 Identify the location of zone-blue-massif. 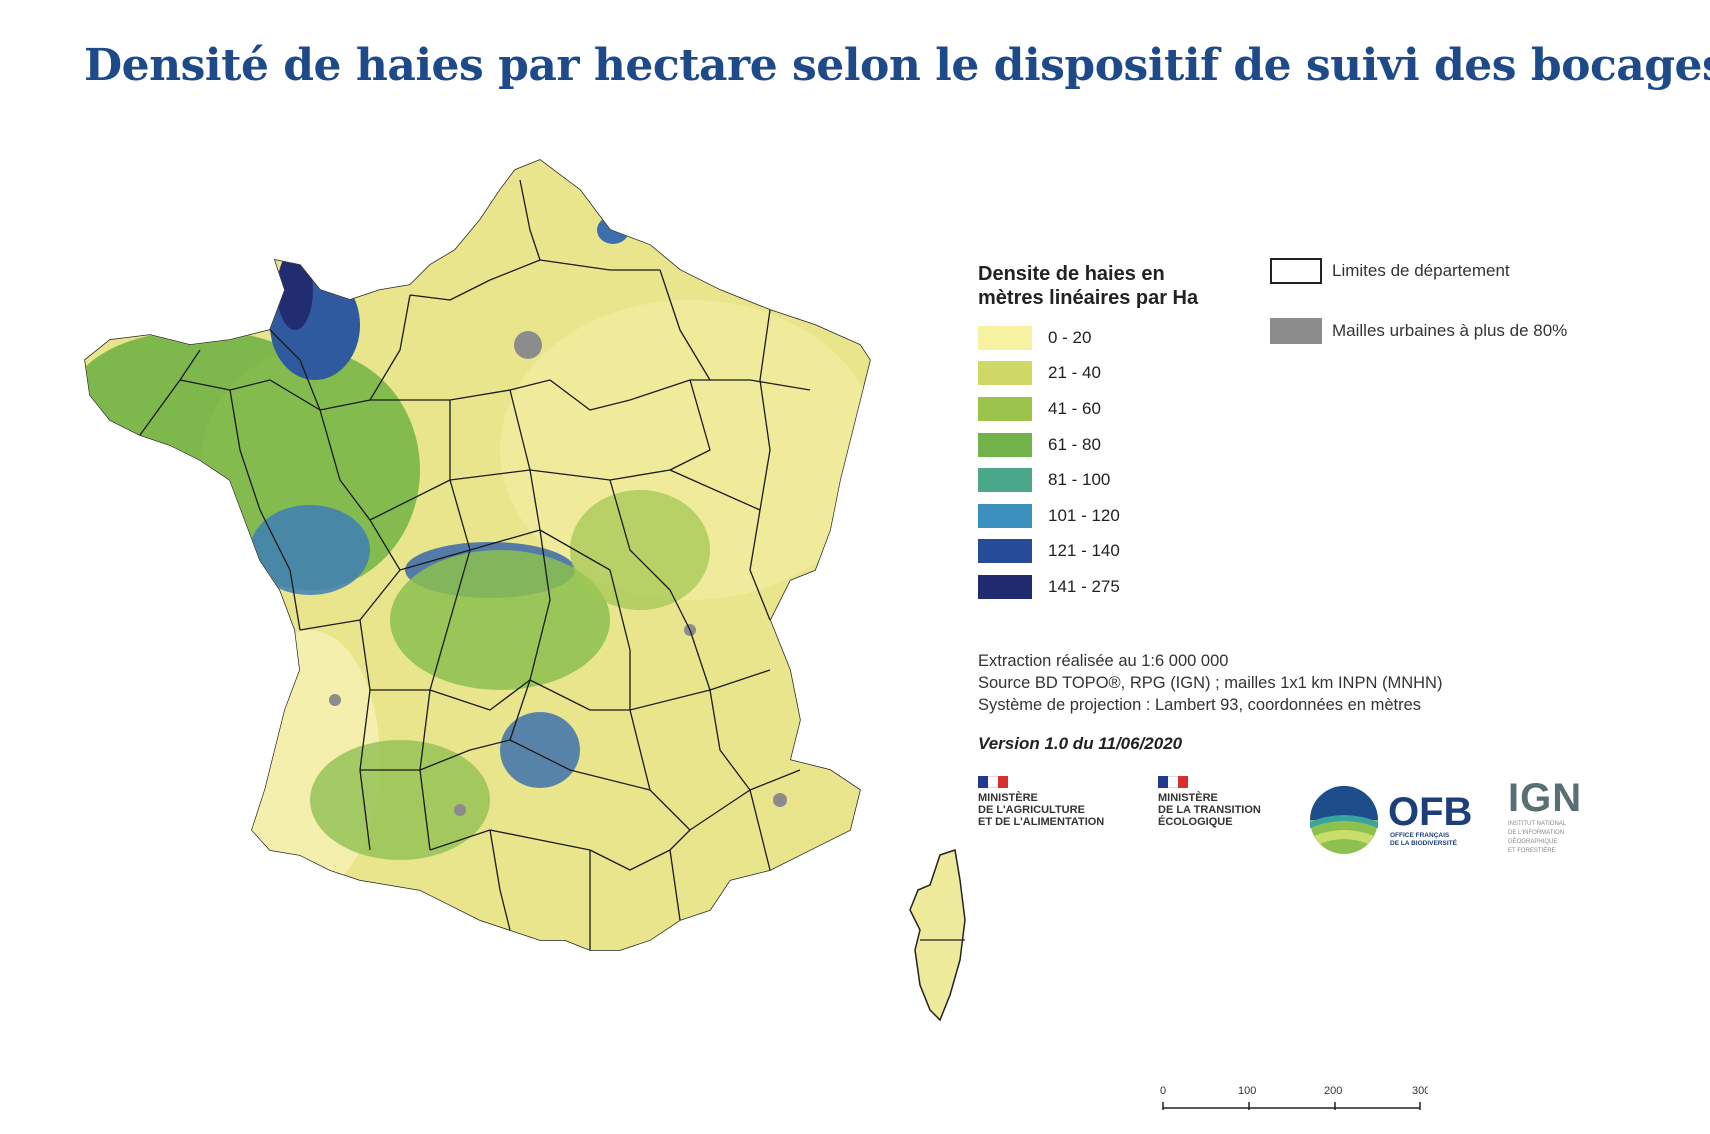
(540, 750).